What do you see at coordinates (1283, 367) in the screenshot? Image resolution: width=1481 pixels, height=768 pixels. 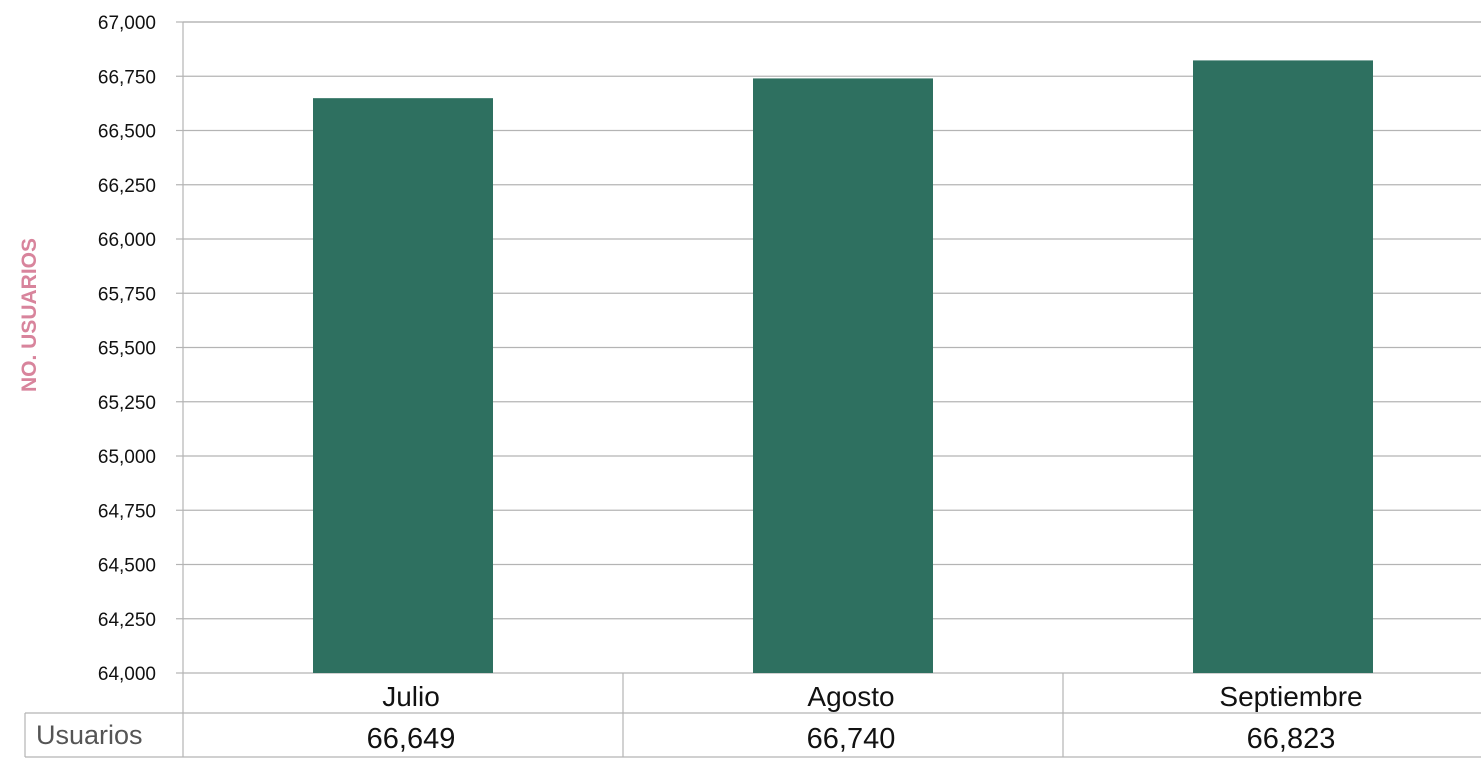 I see `bar-septiembre` at bounding box center [1283, 367].